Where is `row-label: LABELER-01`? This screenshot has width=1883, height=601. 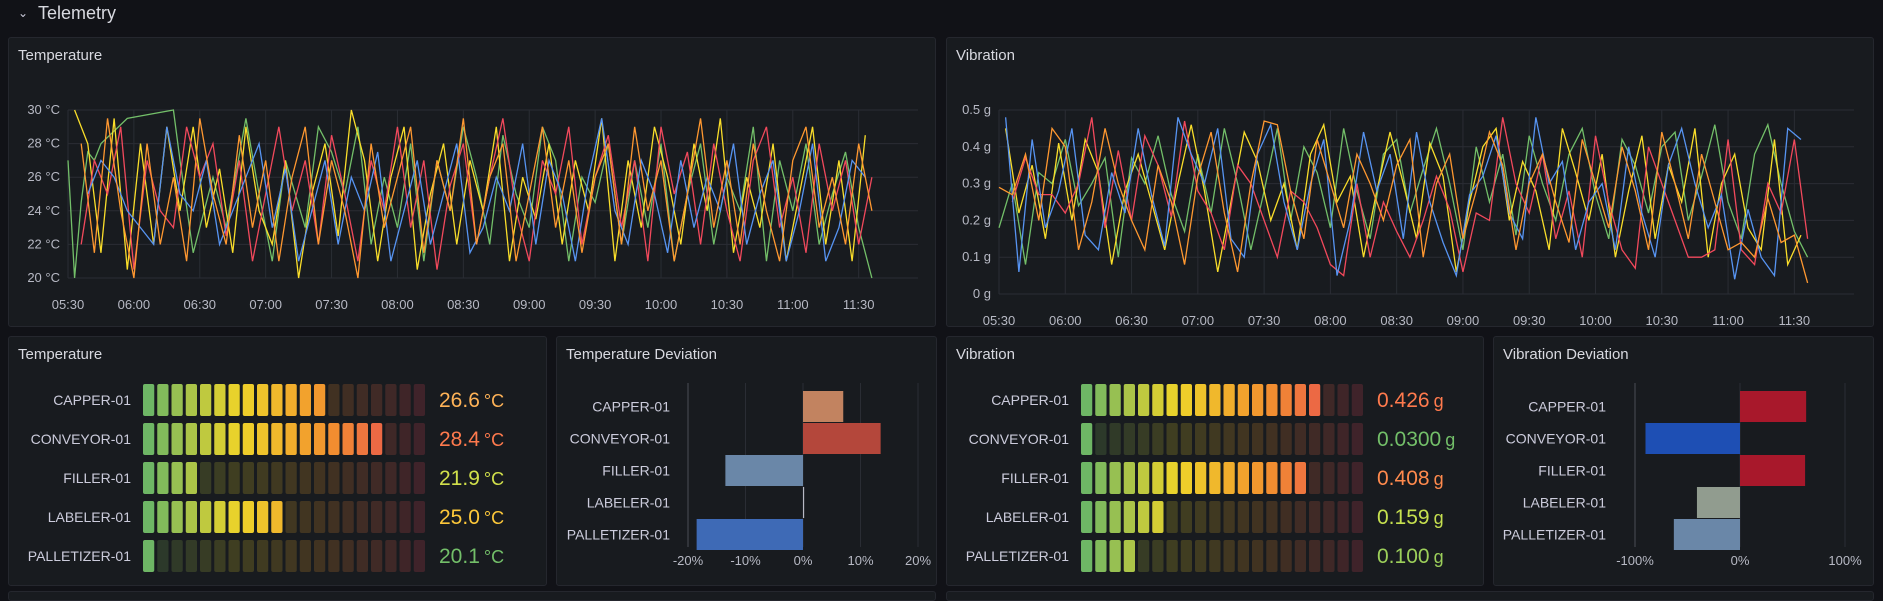 row-label: LABELER-01 is located at coordinates (628, 503).